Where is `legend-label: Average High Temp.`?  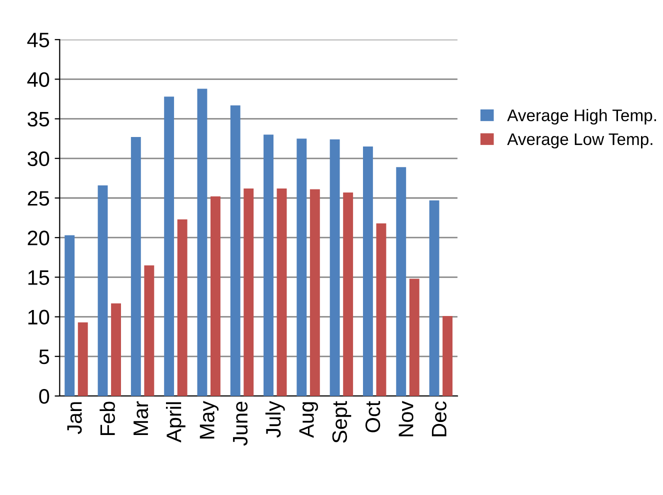
legend-label: Average High Temp. is located at coordinates (581, 116).